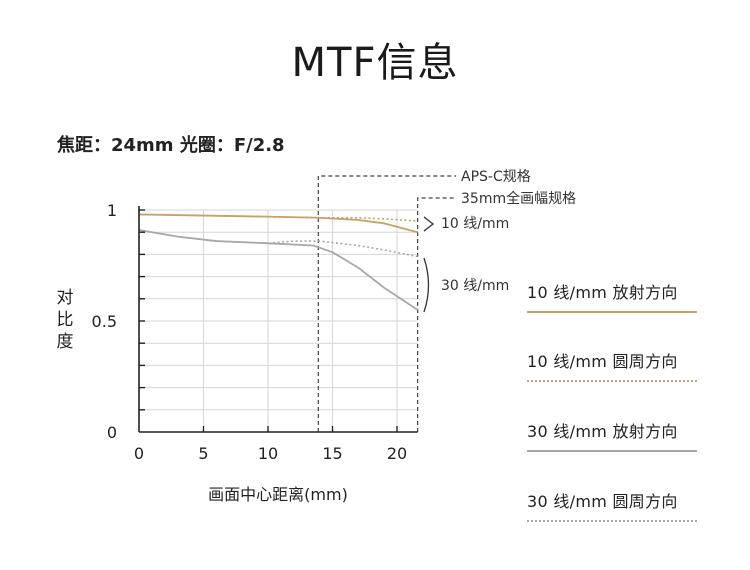 This screenshot has width=750, height=570. What do you see at coordinates (496, 177) in the screenshot?
I see `annotation-apsc: APS-C规格` at bounding box center [496, 177].